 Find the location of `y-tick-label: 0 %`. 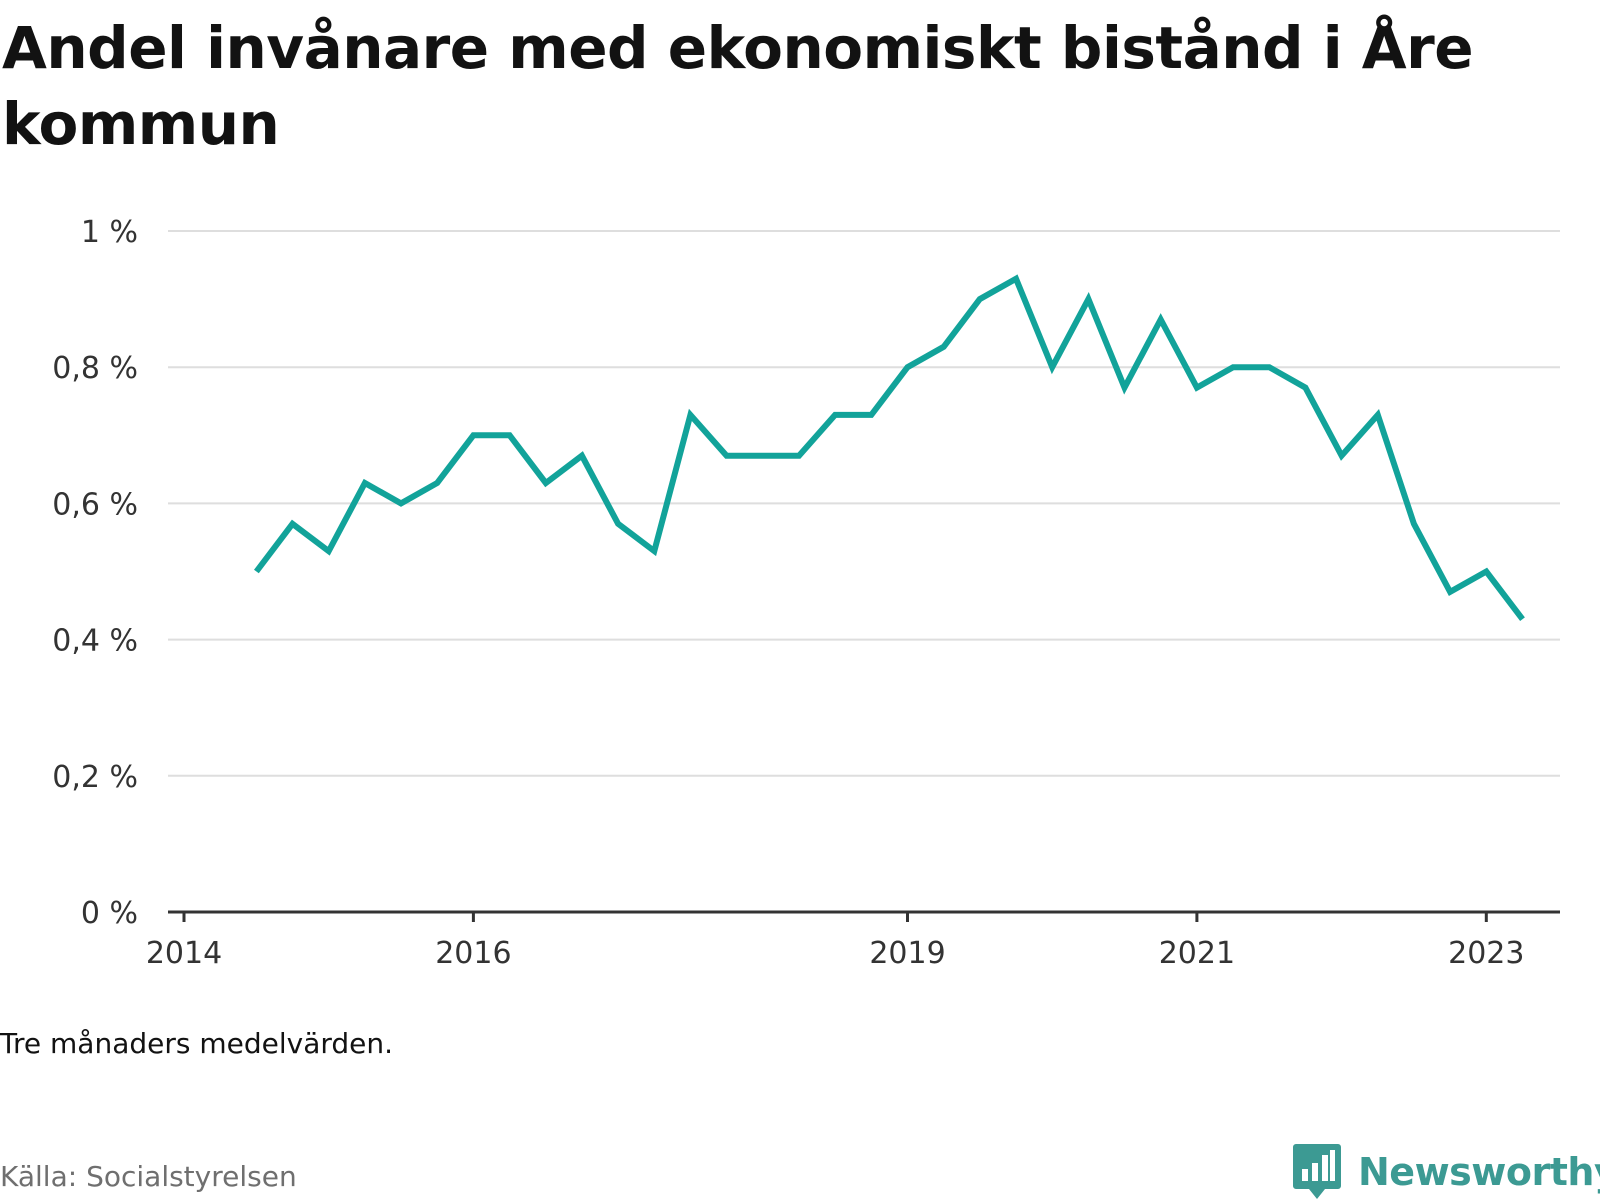

y-tick-label: 0 % is located at coordinates (109, 913).